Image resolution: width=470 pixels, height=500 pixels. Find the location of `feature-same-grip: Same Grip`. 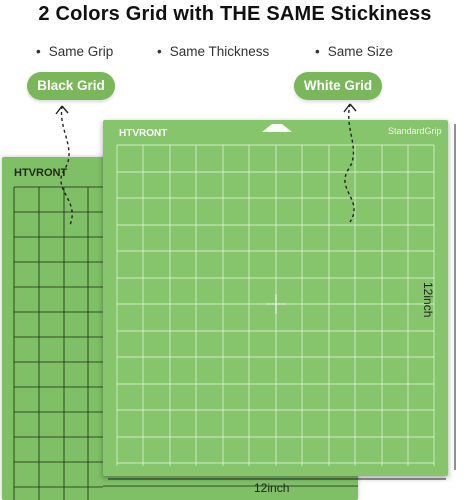

feature-same-grip: Same Grip is located at coordinates (75, 51).